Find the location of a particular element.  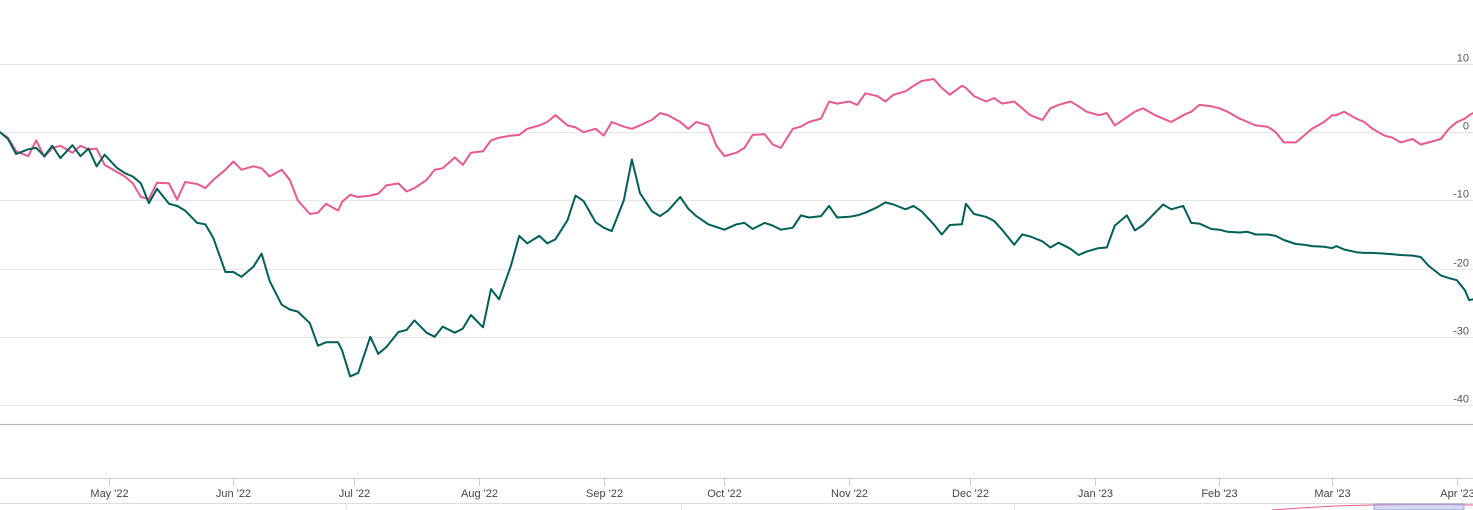

x-tick-label: Feb '23 is located at coordinates (1219, 494).